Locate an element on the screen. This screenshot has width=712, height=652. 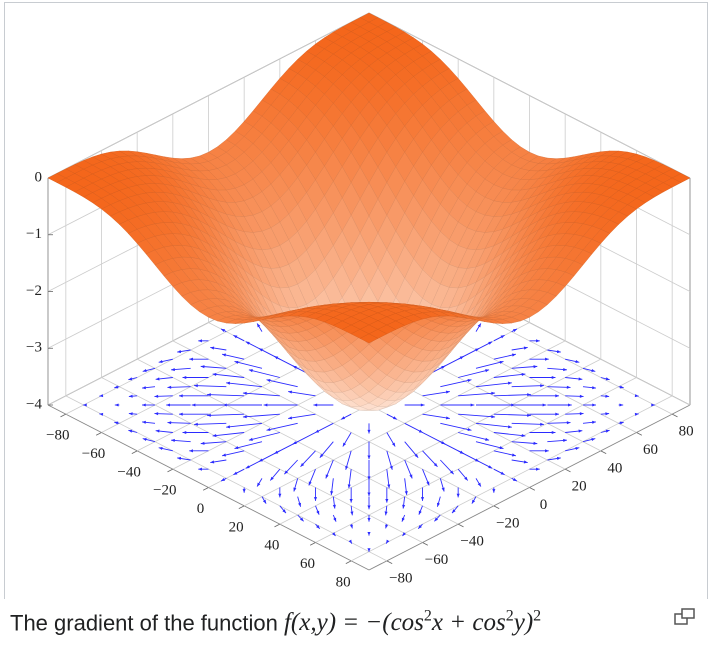
formula-part: 2 is located at coordinates (537, 616).